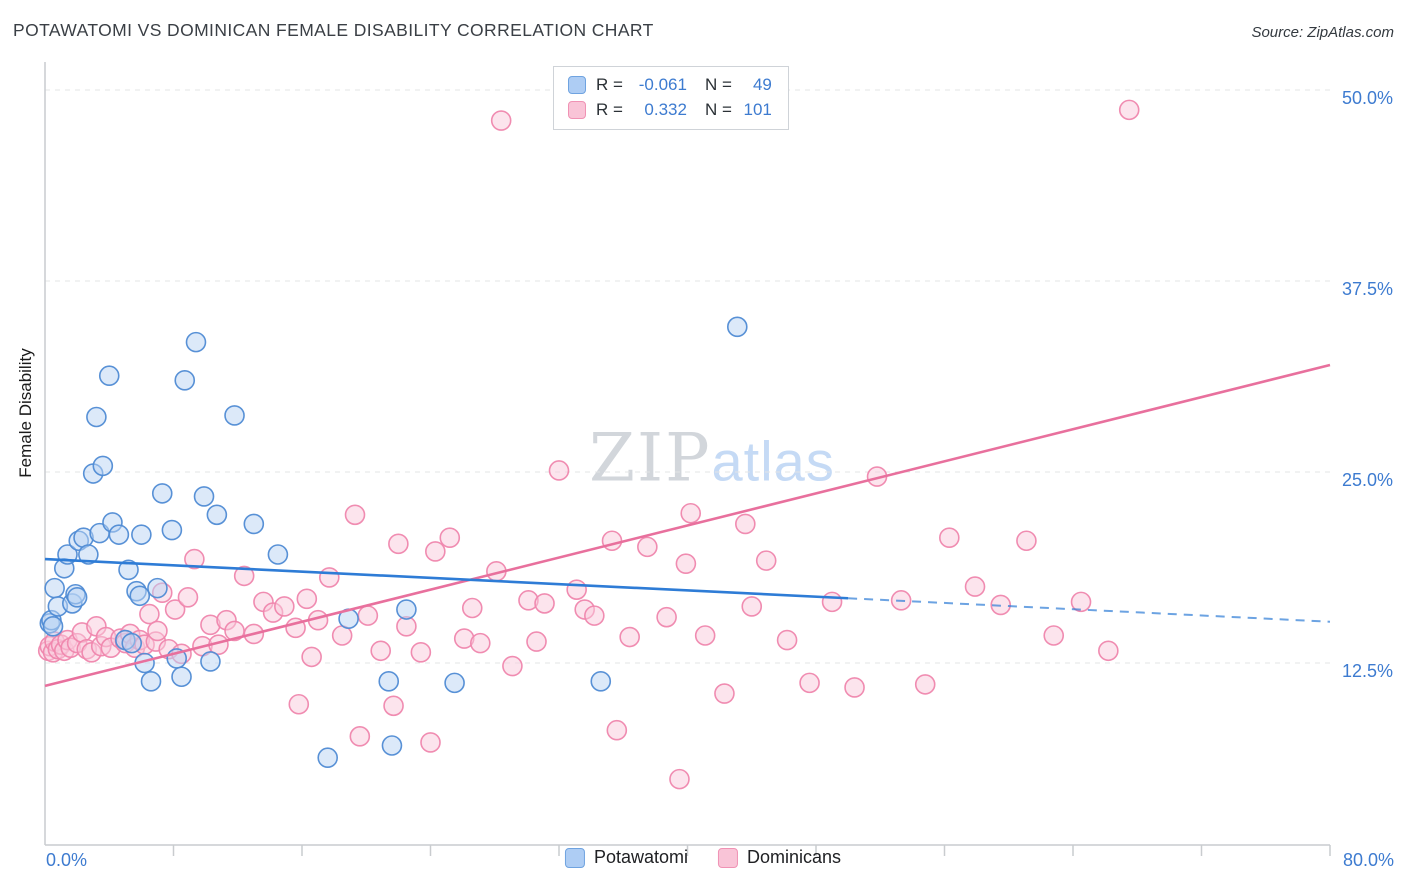 This screenshot has height=892, width=1406. What do you see at coordinates (446, 578) in the screenshot?
I see `trend-line-potawatomi-solid` at bounding box center [446, 578].